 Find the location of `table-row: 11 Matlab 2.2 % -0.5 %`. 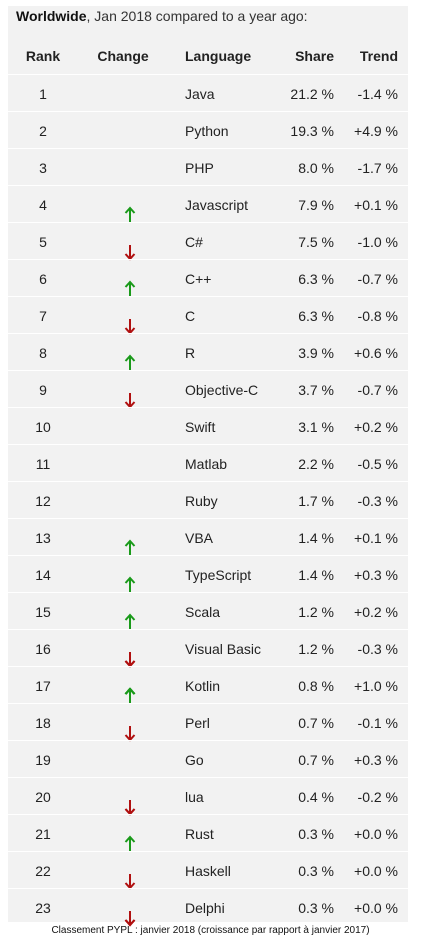

table-row: 11 Matlab 2.2 % -0.5 % is located at coordinates (208, 462).